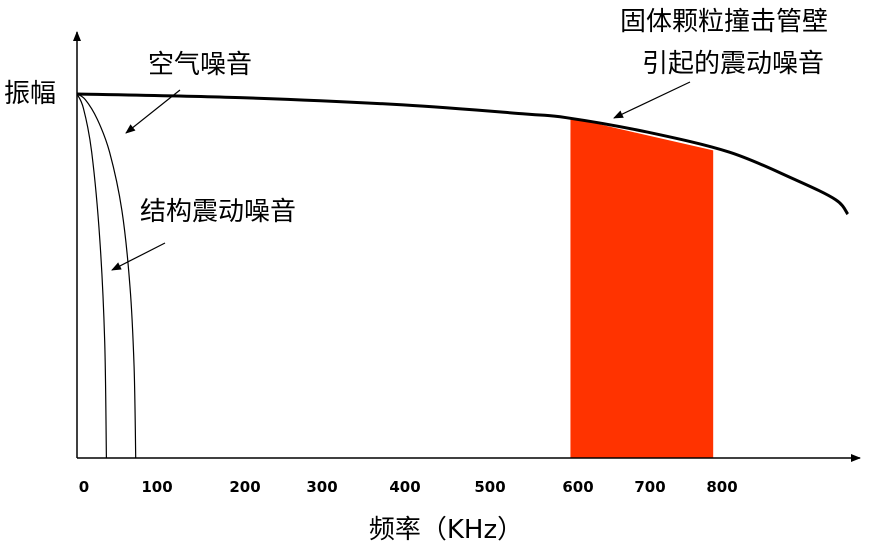  Describe the element at coordinates (577, 487) in the screenshot. I see `x-tick-label: 600` at that location.